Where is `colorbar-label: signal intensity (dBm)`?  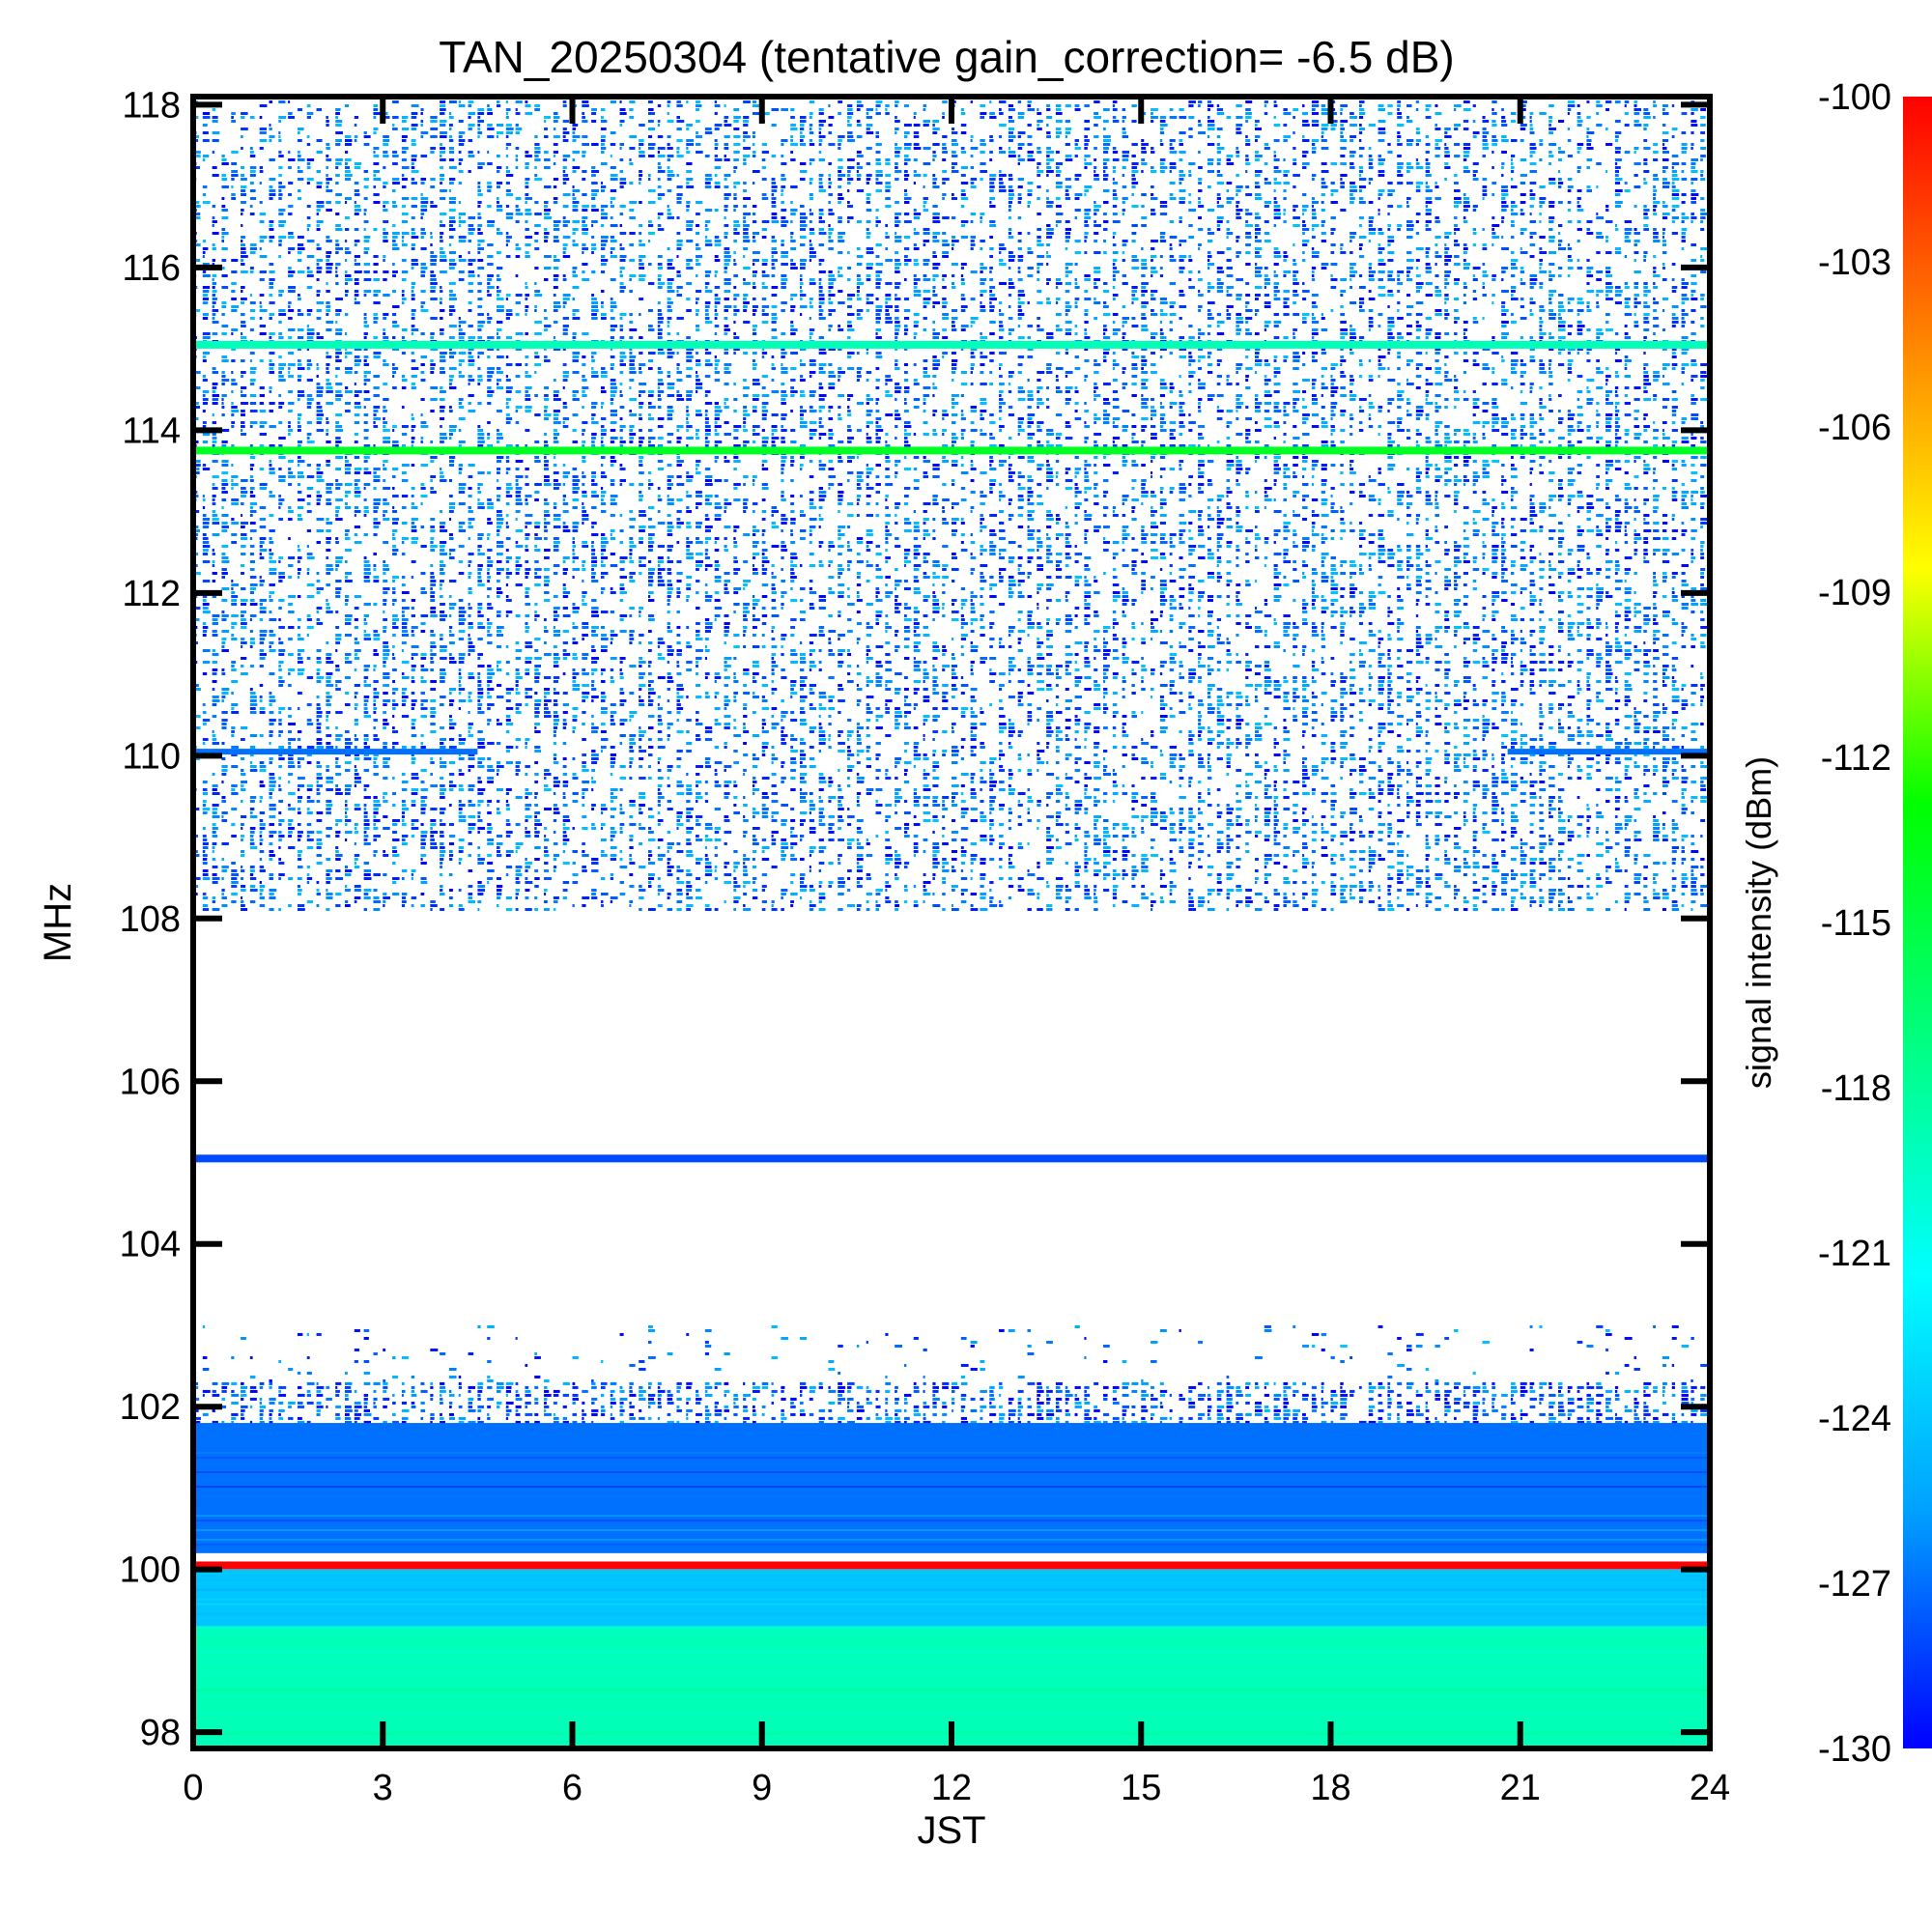
colorbar-label: signal intensity (dBm) is located at coordinates (1758, 922).